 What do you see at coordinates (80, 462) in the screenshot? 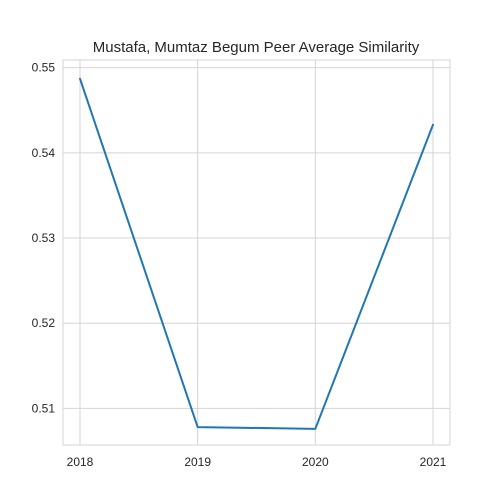
I see `x-tick-label: 2018` at bounding box center [80, 462].